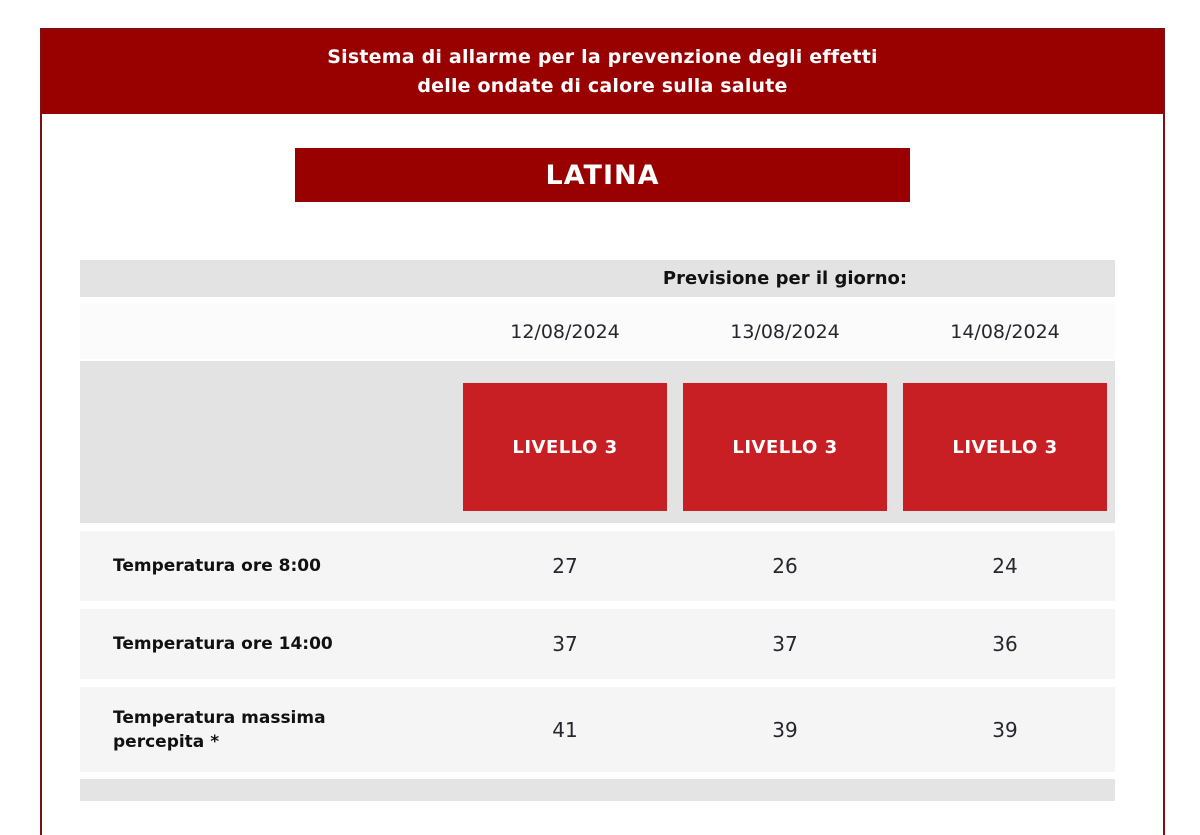 Image resolution: width=1200 pixels, height=835 pixels. What do you see at coordinates (602, 86) in the screenshot?
I see `header-title-line2: delle ondate di calore sulla salute` at bounding box center [602, 86].